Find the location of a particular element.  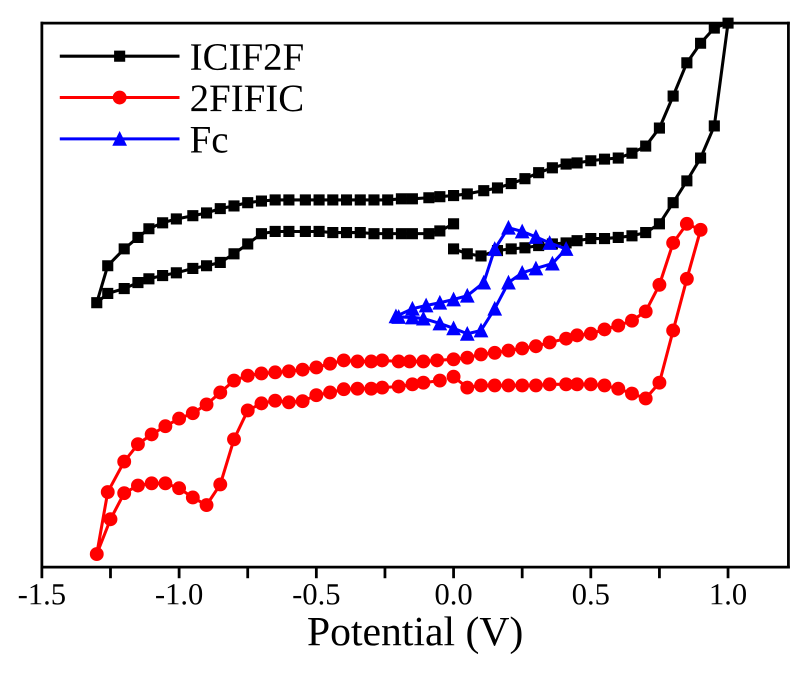

x-tick-label: 1.0 is located at coordinates (729, 594).